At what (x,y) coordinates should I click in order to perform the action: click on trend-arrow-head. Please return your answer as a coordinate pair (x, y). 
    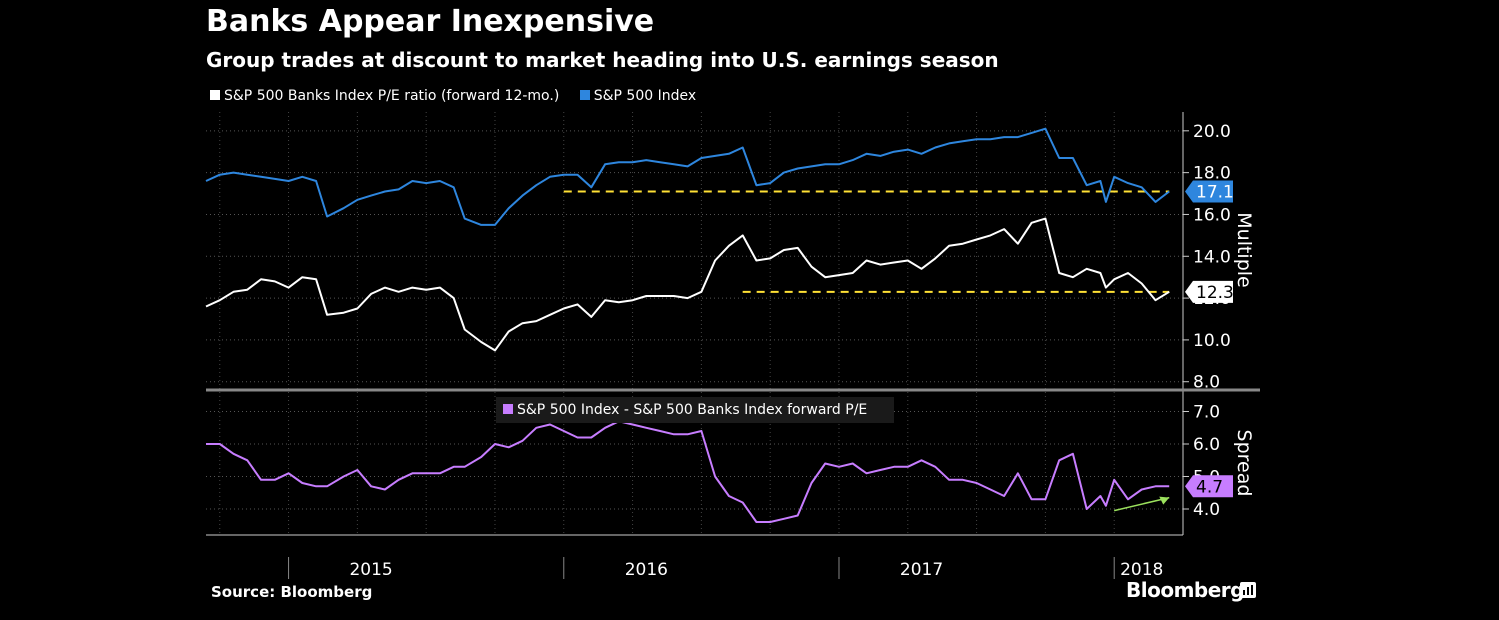
    Looking at the image, I should click on (1164, 500).